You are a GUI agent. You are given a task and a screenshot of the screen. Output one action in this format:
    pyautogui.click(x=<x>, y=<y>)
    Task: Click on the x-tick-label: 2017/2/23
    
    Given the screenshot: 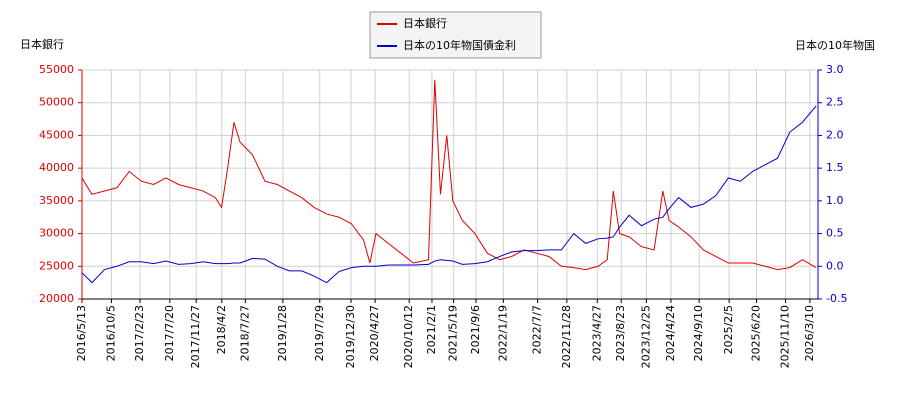 What is the action you would take?
    pyautogui.click(x=139, y=333)
    